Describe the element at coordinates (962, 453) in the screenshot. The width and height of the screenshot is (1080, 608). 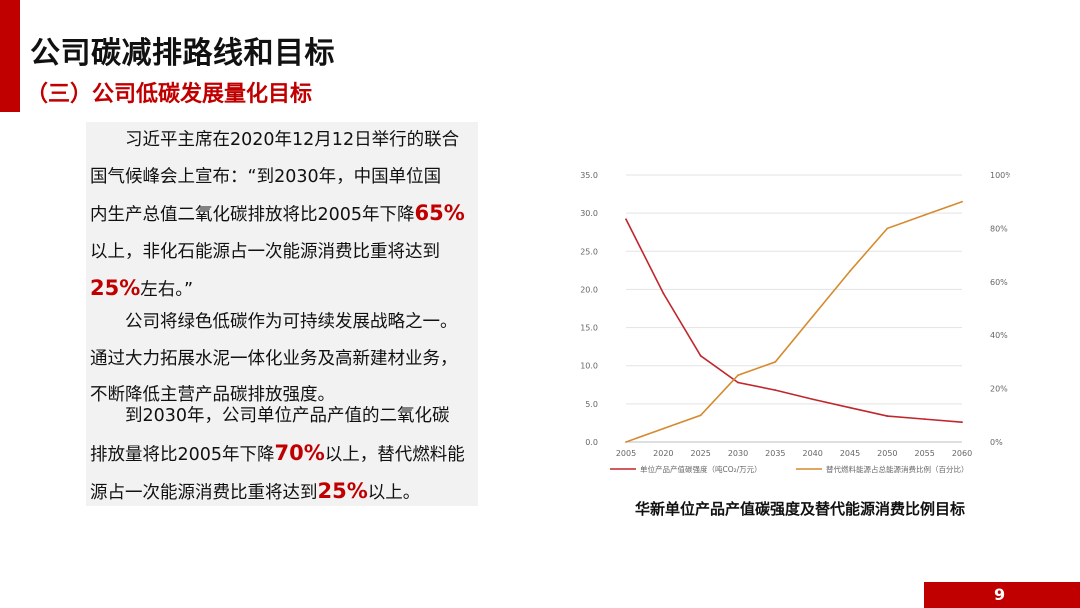
I see `x-tick-label: 2060` at that location.